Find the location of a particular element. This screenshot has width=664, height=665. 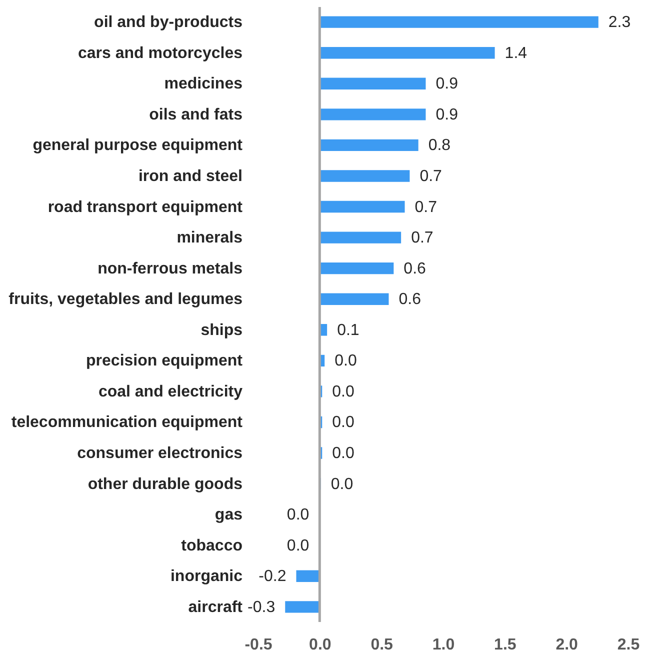

y-tick-label: inorganic is located at coordinates (206, 577).